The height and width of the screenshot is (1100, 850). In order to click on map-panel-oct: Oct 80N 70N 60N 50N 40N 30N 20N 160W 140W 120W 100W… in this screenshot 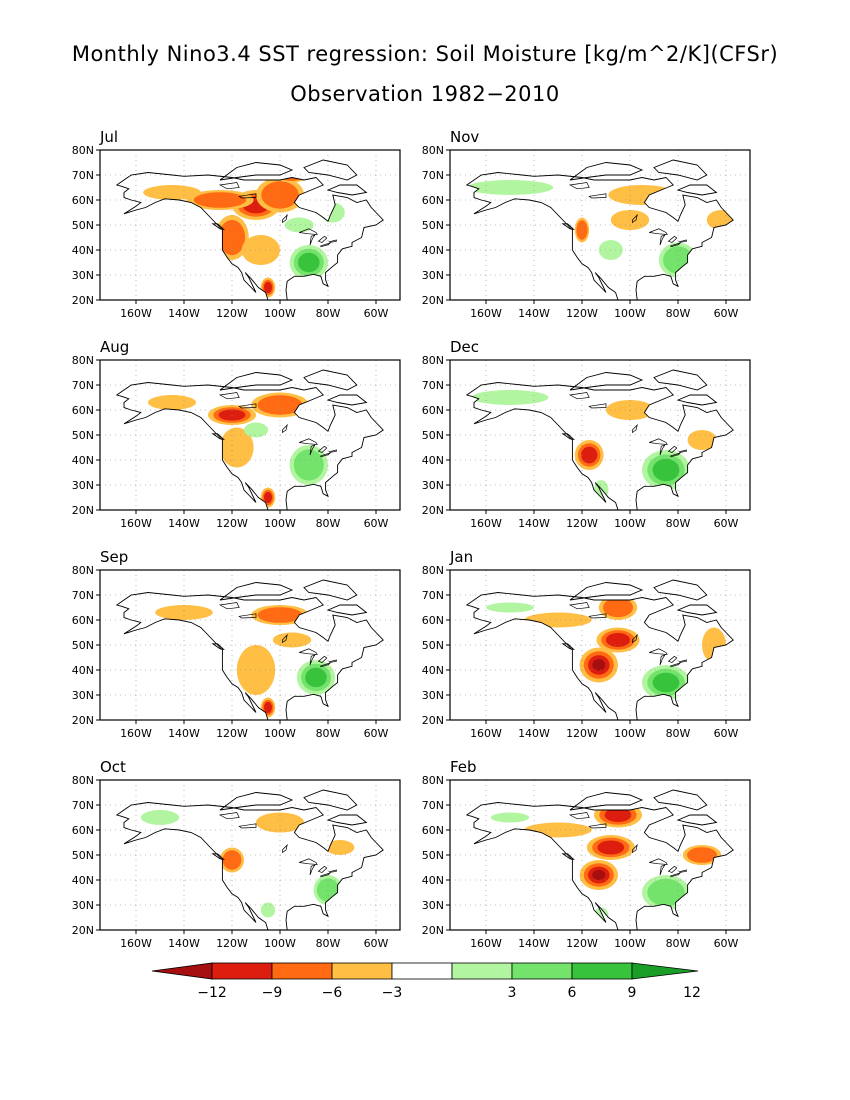, I will do `click(236, 854)`.